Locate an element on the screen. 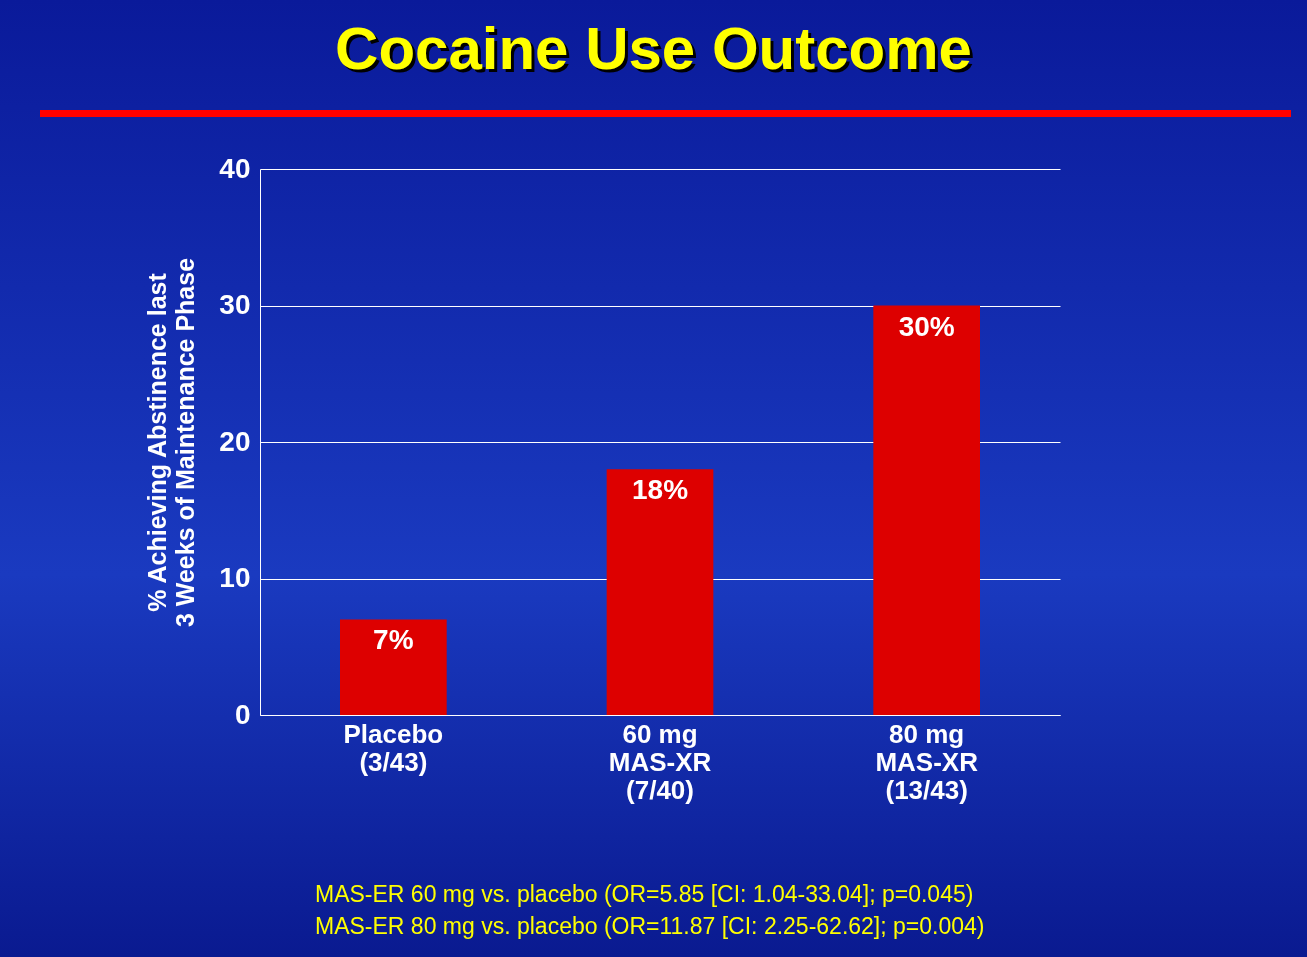 This screenshot has width=1307, height=957. y-tick-label: 30 is located at coordinates (235, 304).